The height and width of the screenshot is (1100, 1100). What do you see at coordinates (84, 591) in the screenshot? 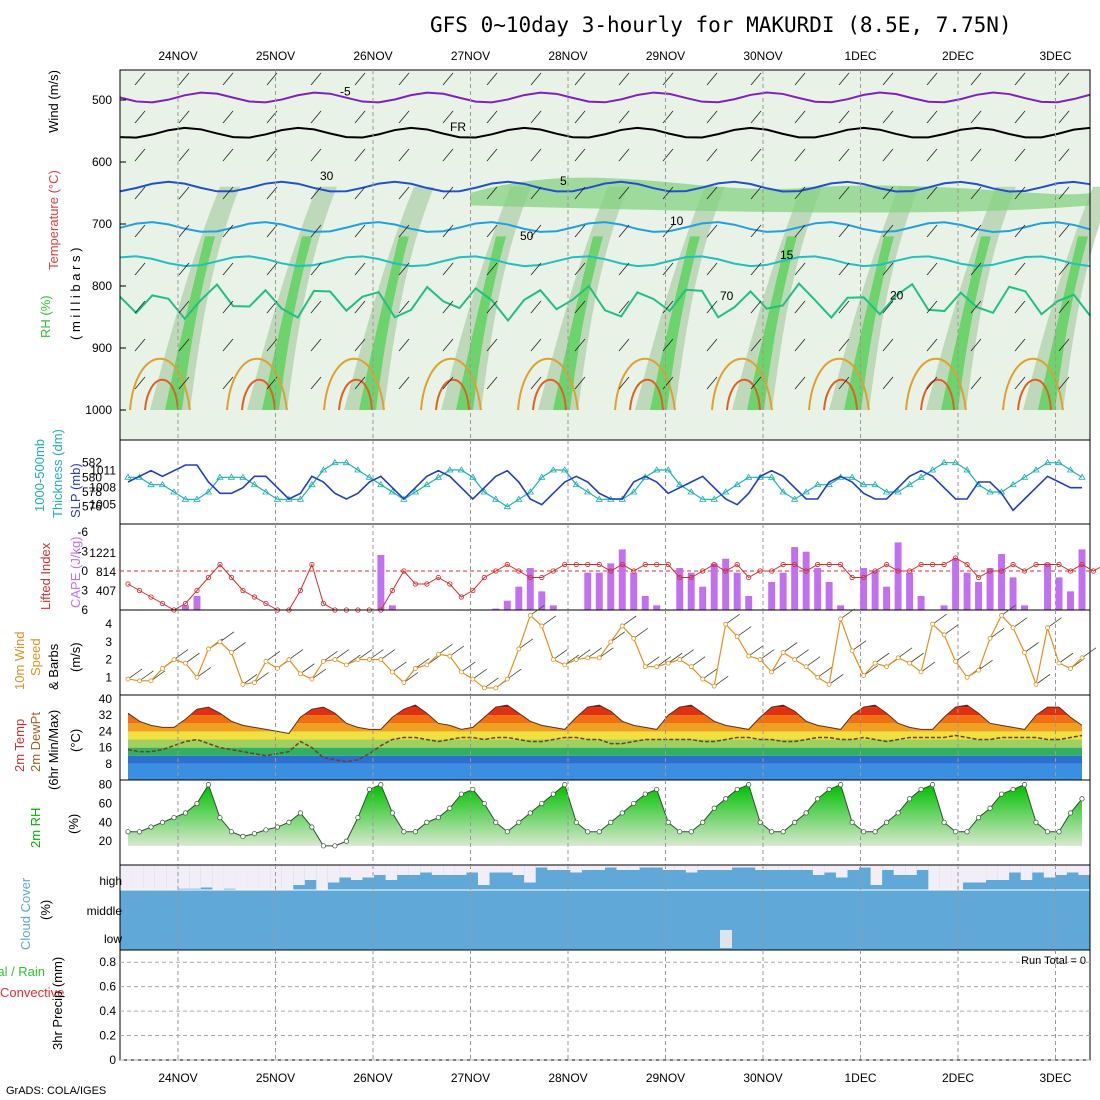
I see `li-tick: 3` at bounding box center [84, 591].